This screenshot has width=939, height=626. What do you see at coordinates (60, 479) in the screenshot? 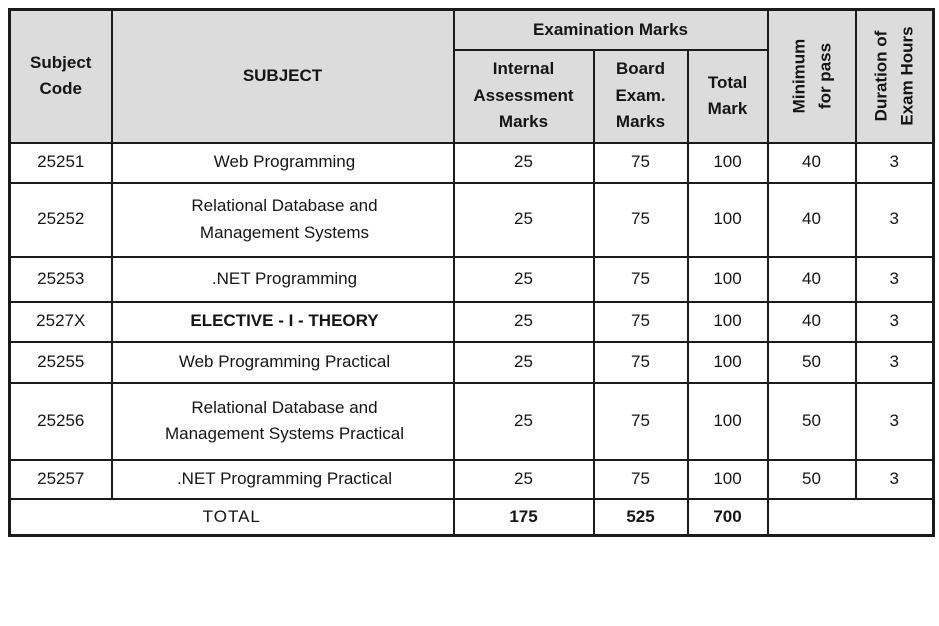
I see `subject-code-cell: 25257` at bounding box center [60, 479].